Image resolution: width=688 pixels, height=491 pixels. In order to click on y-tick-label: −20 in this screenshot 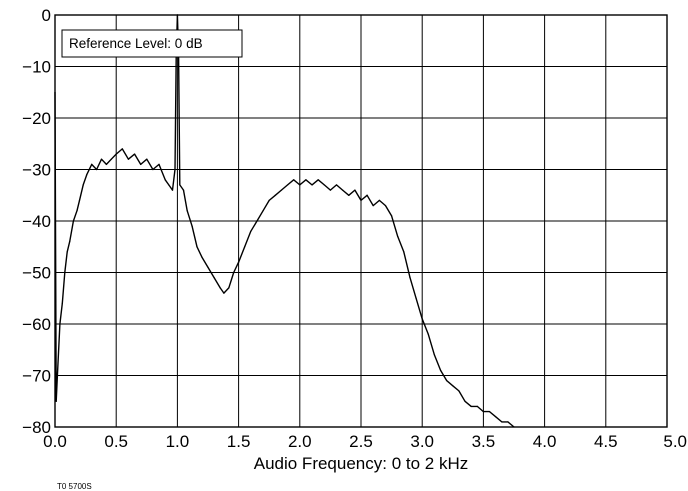, I will do `click(36, 118)`.